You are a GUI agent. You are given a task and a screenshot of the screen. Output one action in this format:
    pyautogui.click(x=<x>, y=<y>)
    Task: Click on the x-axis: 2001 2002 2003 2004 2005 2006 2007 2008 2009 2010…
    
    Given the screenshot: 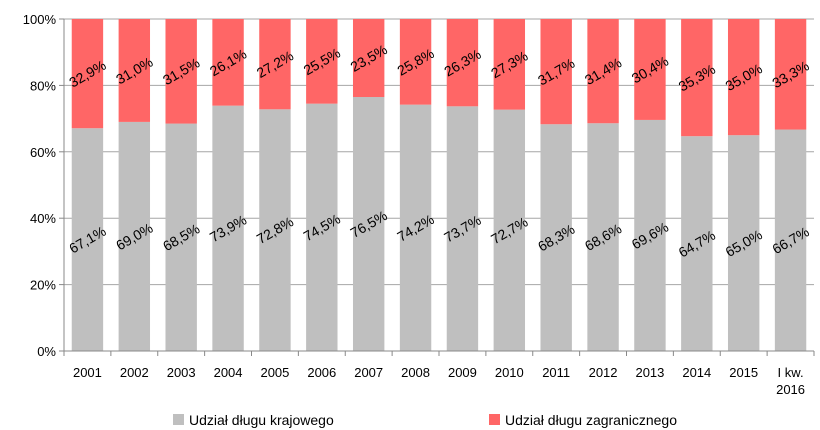 What is the action you would take?
    pyautogui.click(x=439, y=373)
    